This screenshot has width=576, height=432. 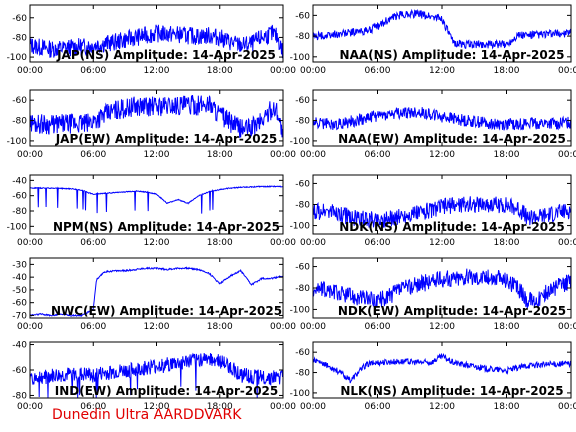 I want to click on chart-title: NLK(NS) Amplitude: 14-Apr-2025, so click(x=451, y=391).